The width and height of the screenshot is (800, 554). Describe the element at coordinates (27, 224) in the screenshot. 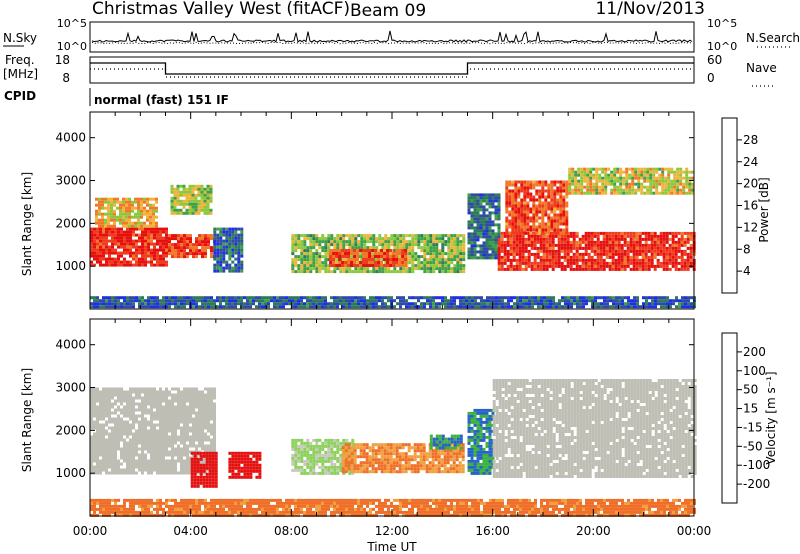

I see `power-ylabel: Slant Range [km]` at that location.